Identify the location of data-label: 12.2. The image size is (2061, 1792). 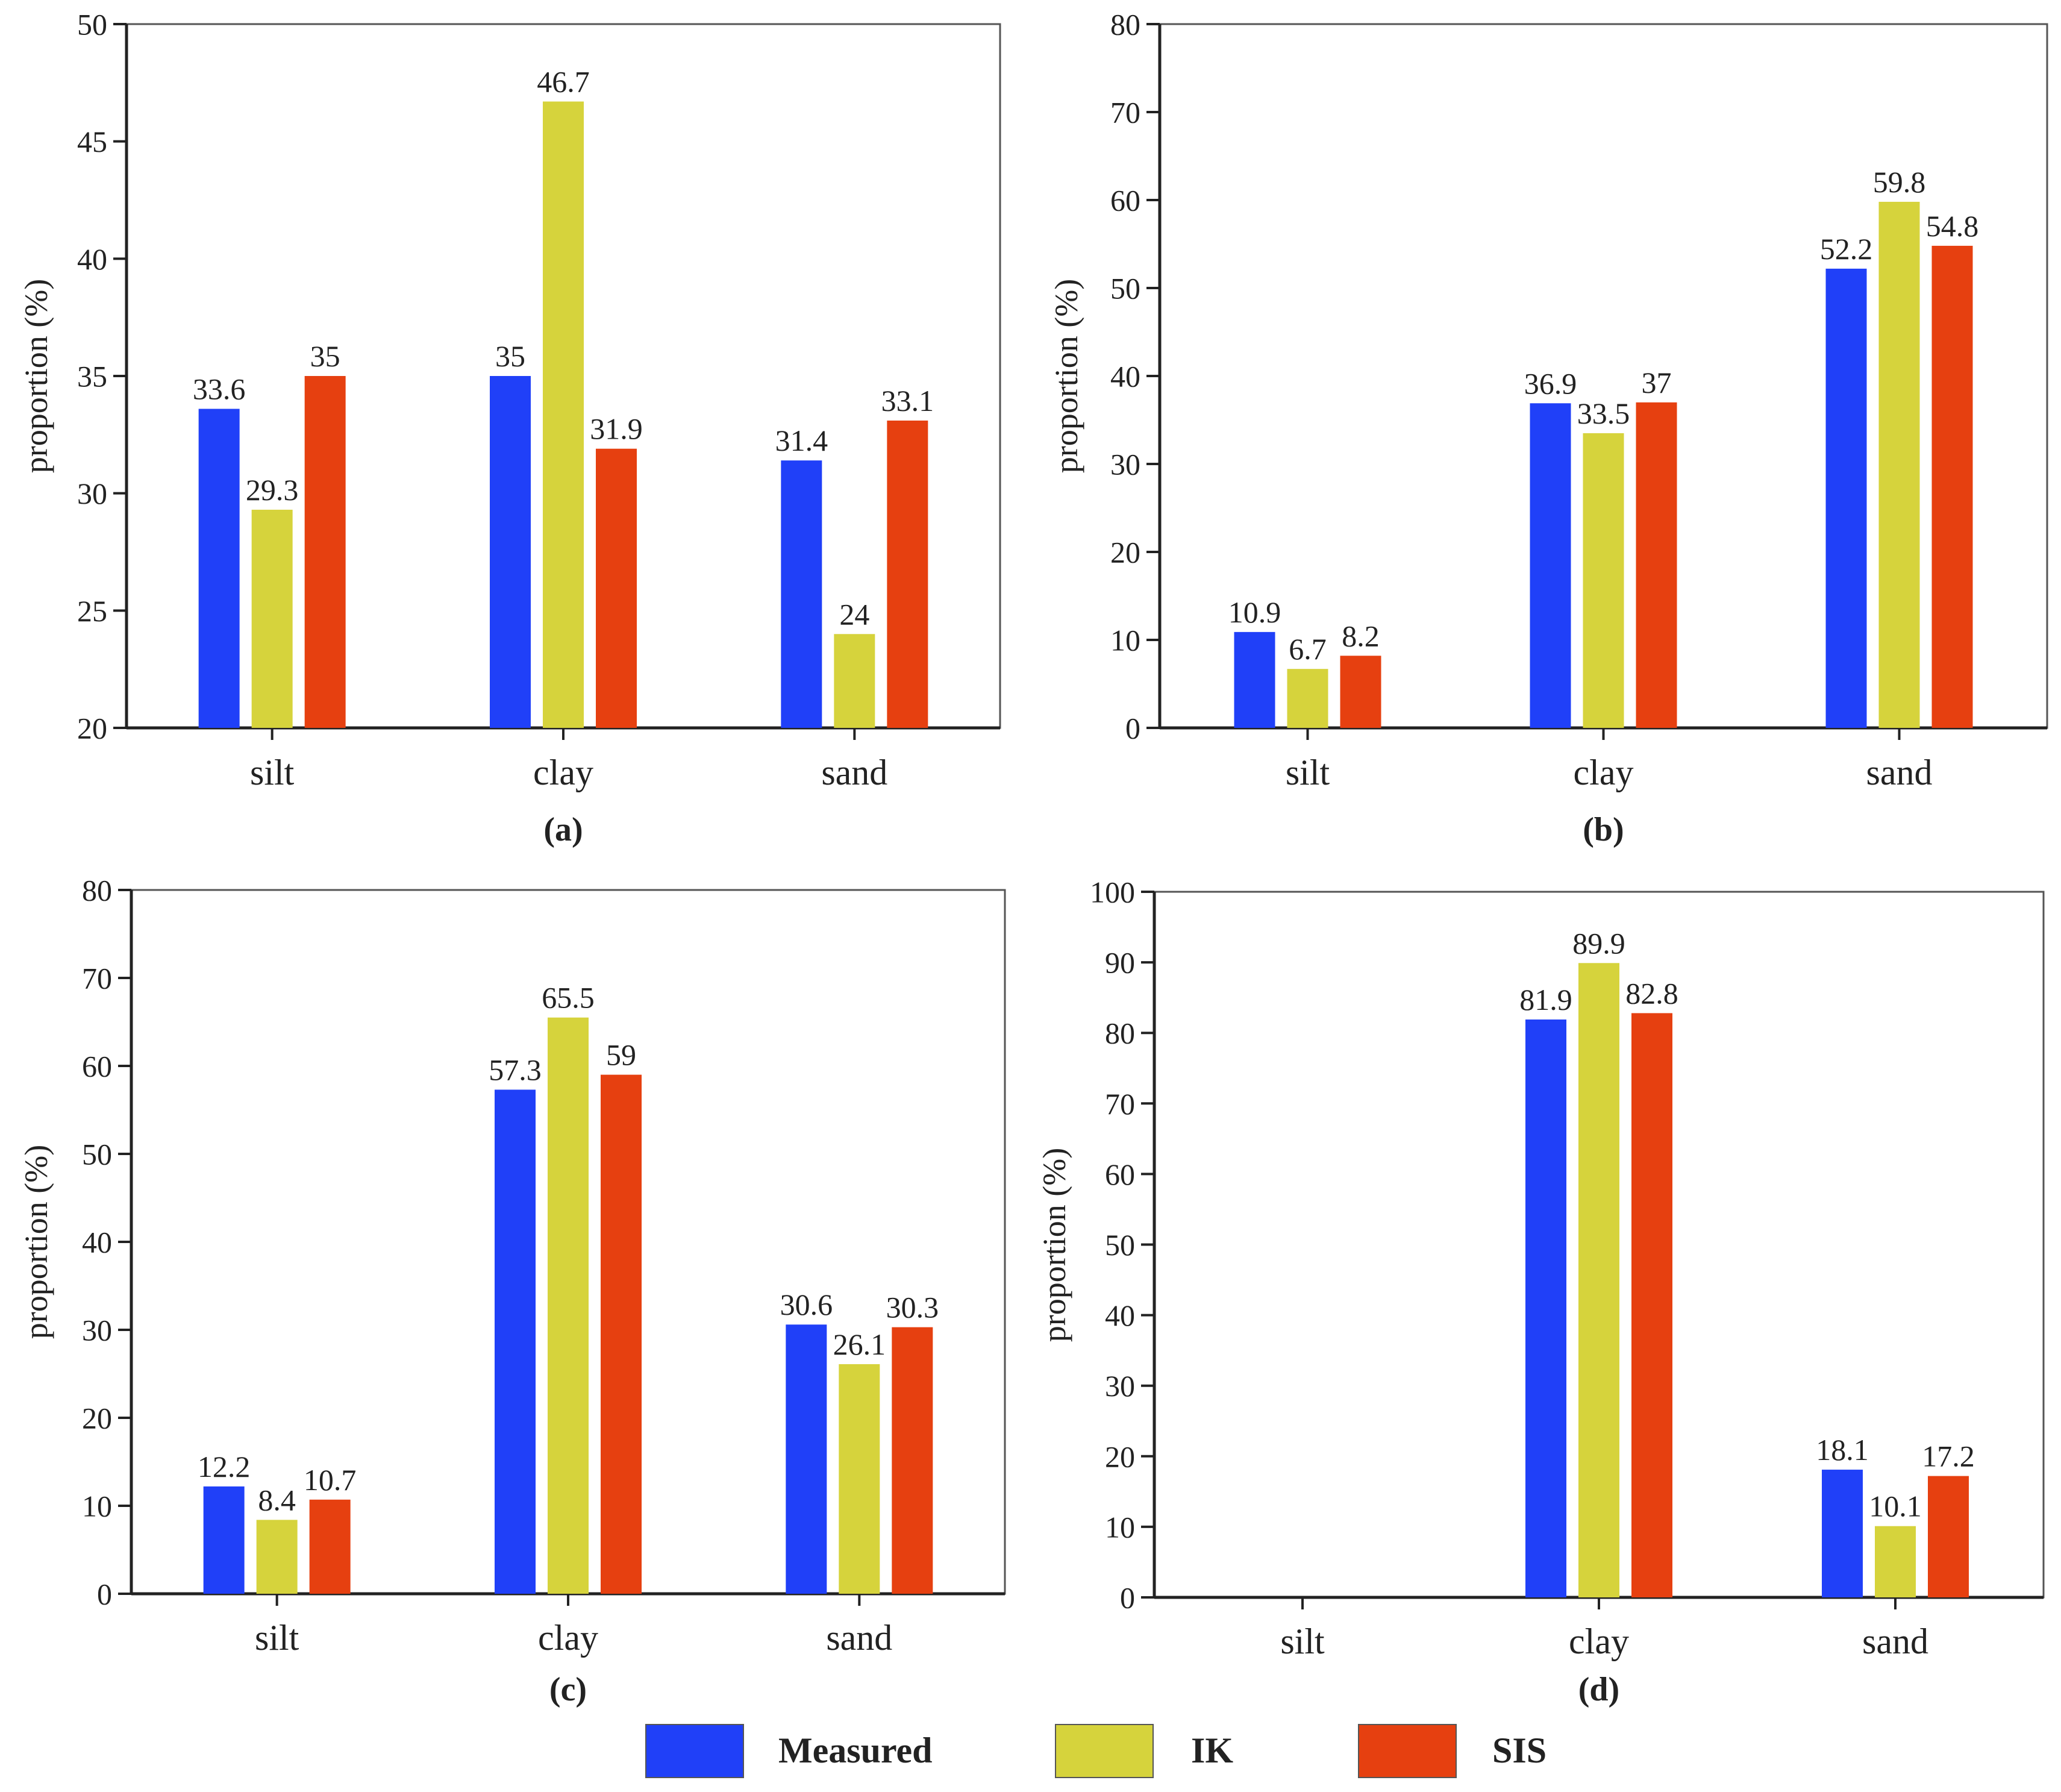
(224, 1466).